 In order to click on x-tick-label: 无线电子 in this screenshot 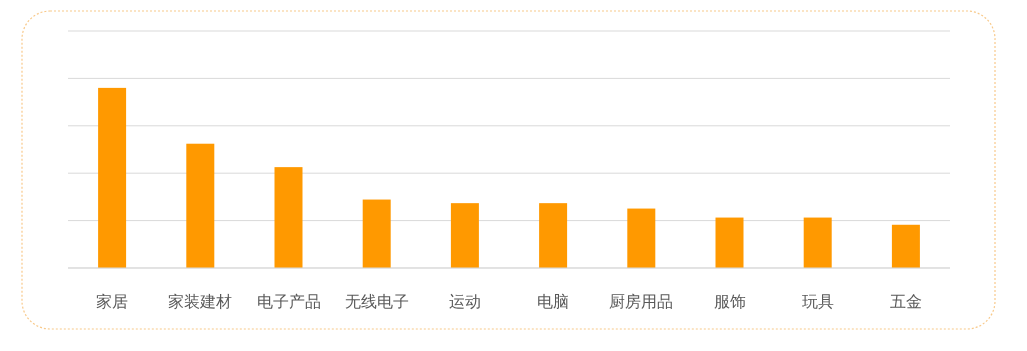, I will do `click(376, 301)`.